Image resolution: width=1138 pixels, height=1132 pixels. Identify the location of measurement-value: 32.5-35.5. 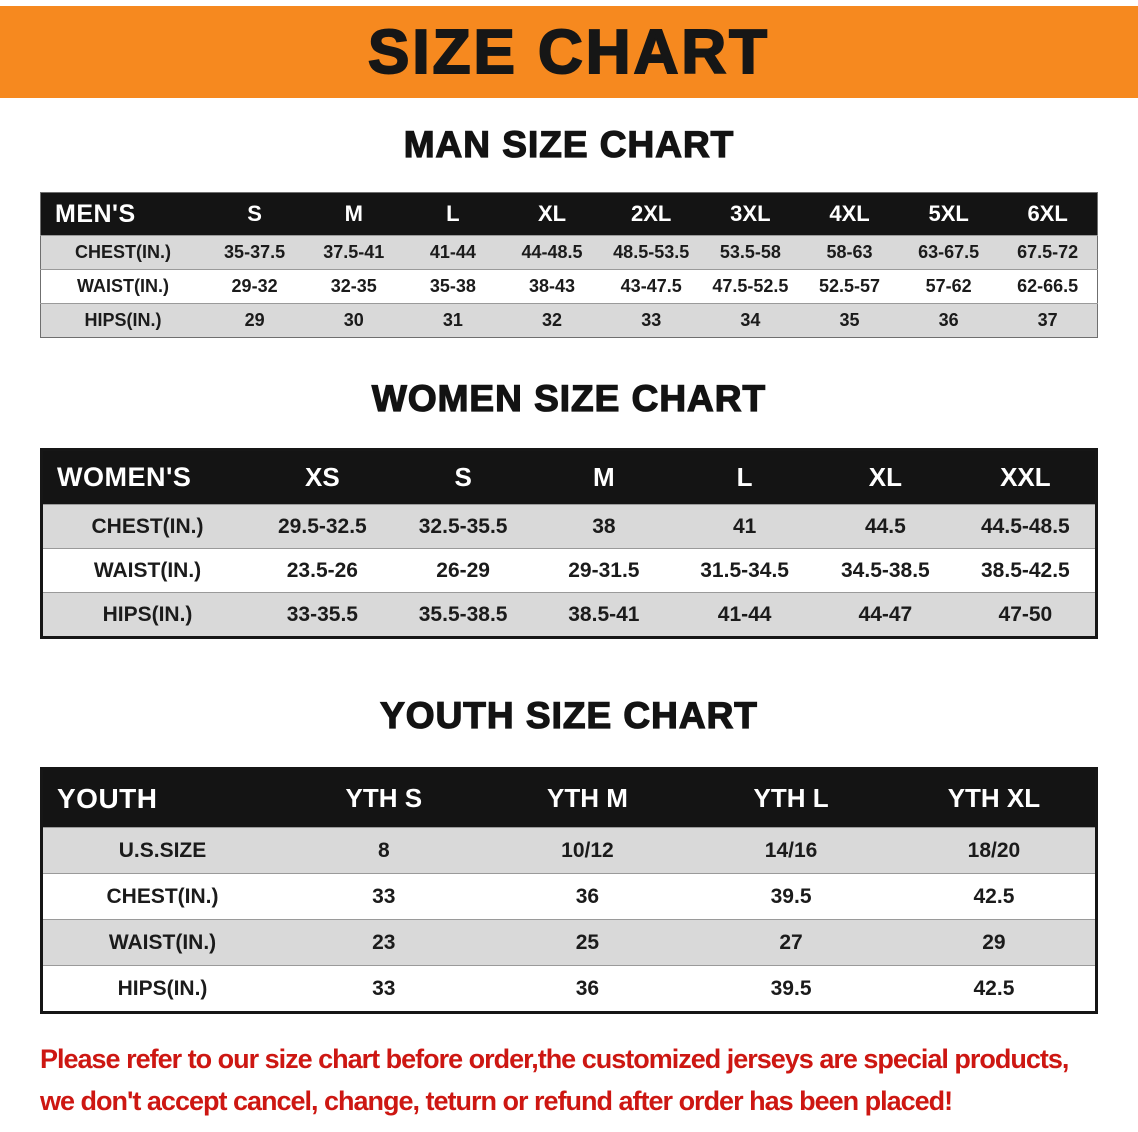
(463, 526).